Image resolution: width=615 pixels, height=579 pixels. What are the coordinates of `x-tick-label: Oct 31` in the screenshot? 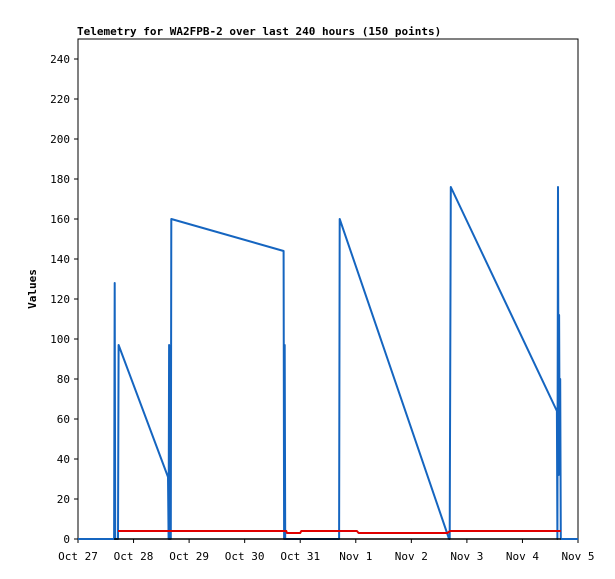 It's located at (300, 556).